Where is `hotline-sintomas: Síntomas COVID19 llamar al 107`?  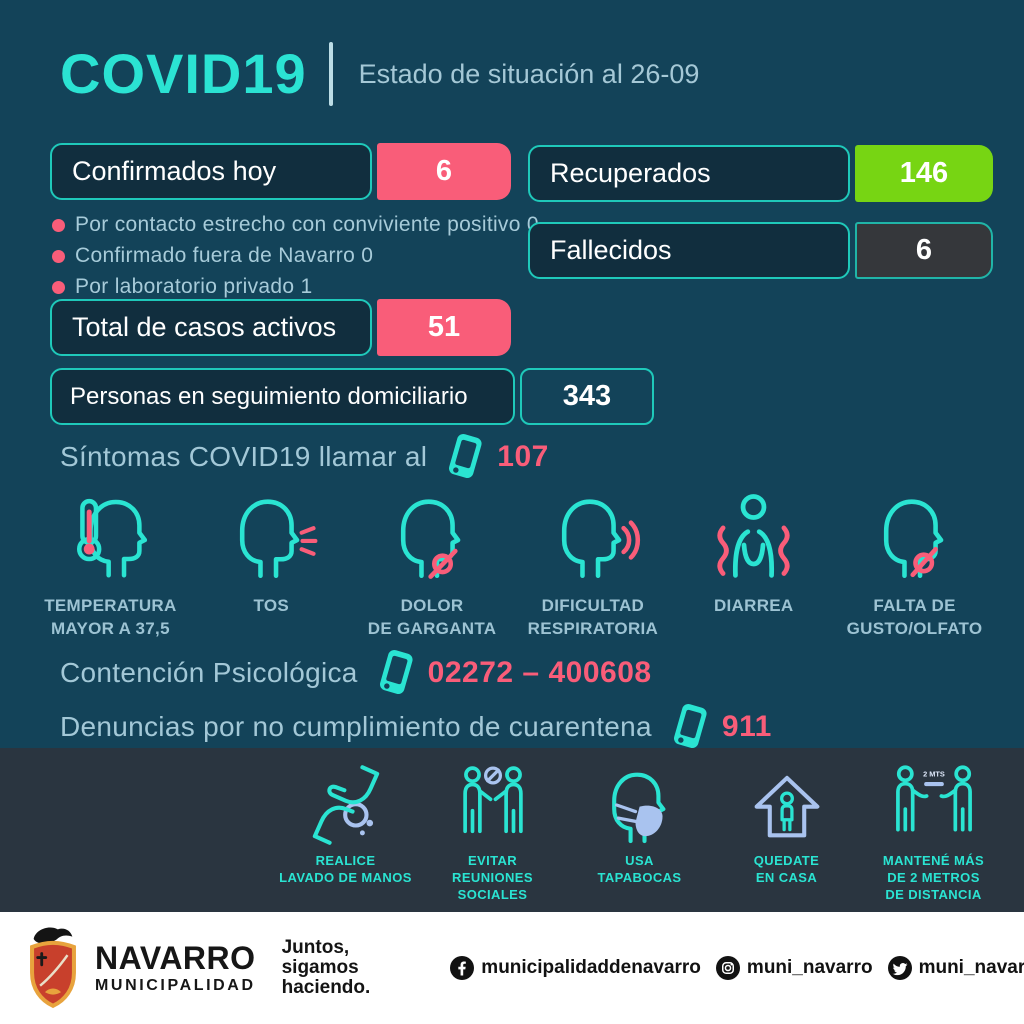 hotline-sintomas: Síntomas COVID19 llamar al 107 is located at coordinates (304, 457).